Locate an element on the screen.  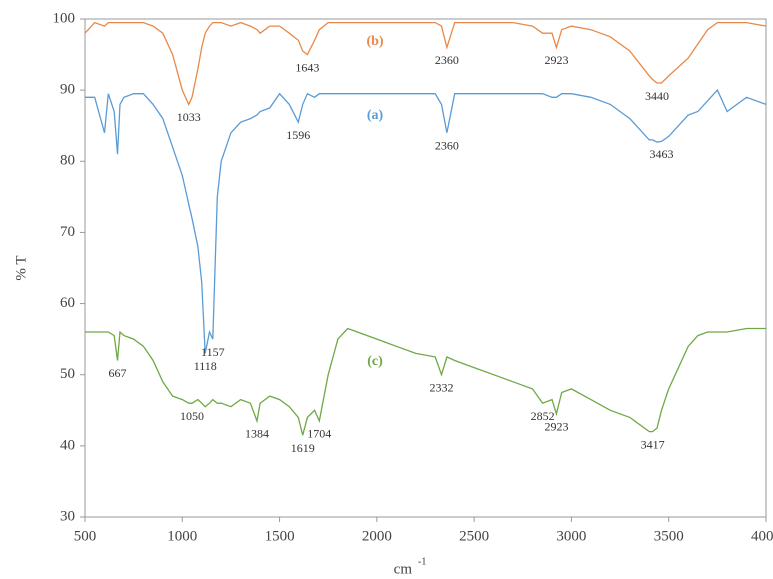
peak-label: 2332 is located at coordinates (441, 387).